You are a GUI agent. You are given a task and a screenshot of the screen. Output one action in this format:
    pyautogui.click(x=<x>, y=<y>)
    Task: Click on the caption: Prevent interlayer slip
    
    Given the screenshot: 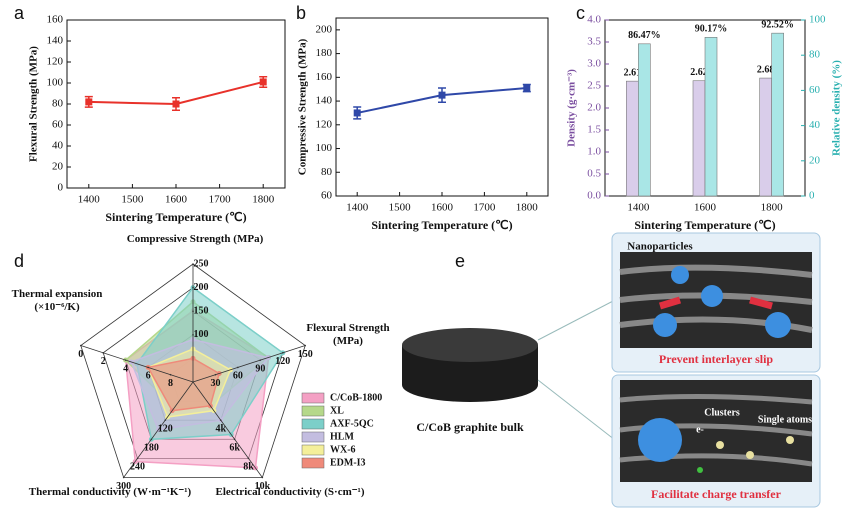 What is the action you would take?
    pyautogui.click(x=716, y=359)
    